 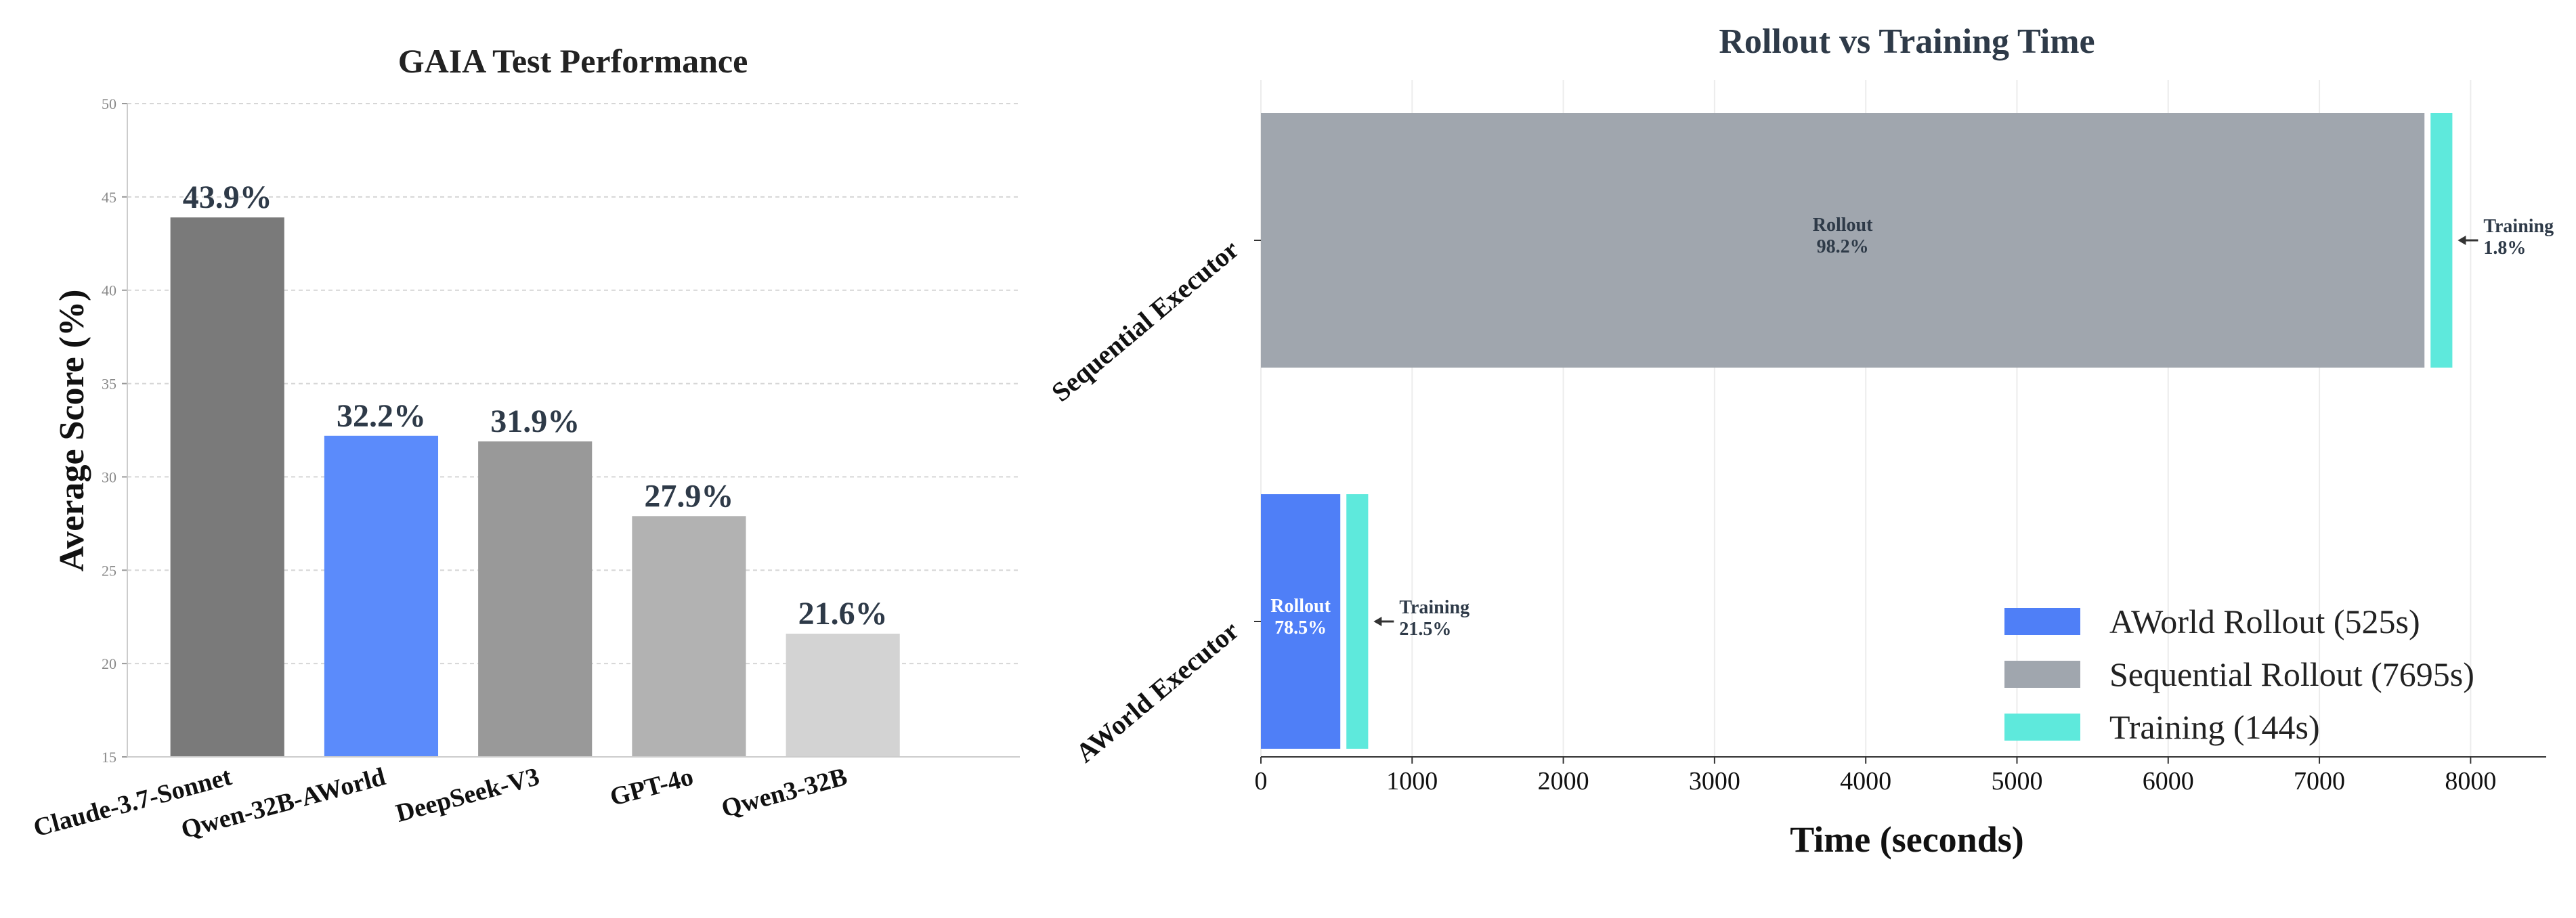 What do you see at coordinates (1145, 321) in the screenshot?
I see `right-category-label: Sequential Executor` at bounding box center [1145, 321].